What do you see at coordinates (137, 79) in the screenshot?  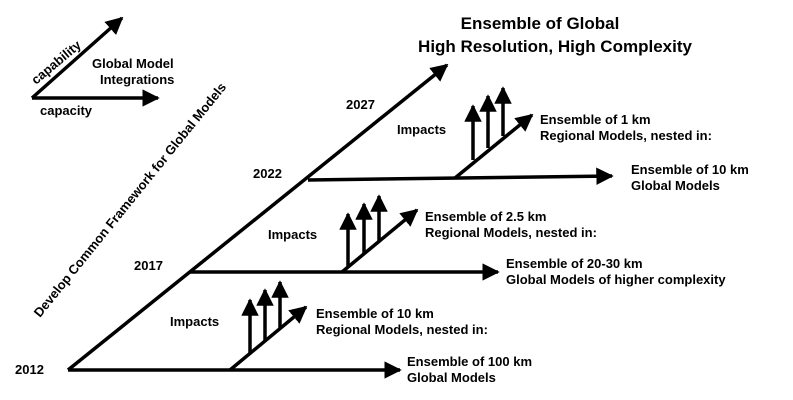 I see `integrations-label-line2: Integrations` at bounding box center [137, 79].